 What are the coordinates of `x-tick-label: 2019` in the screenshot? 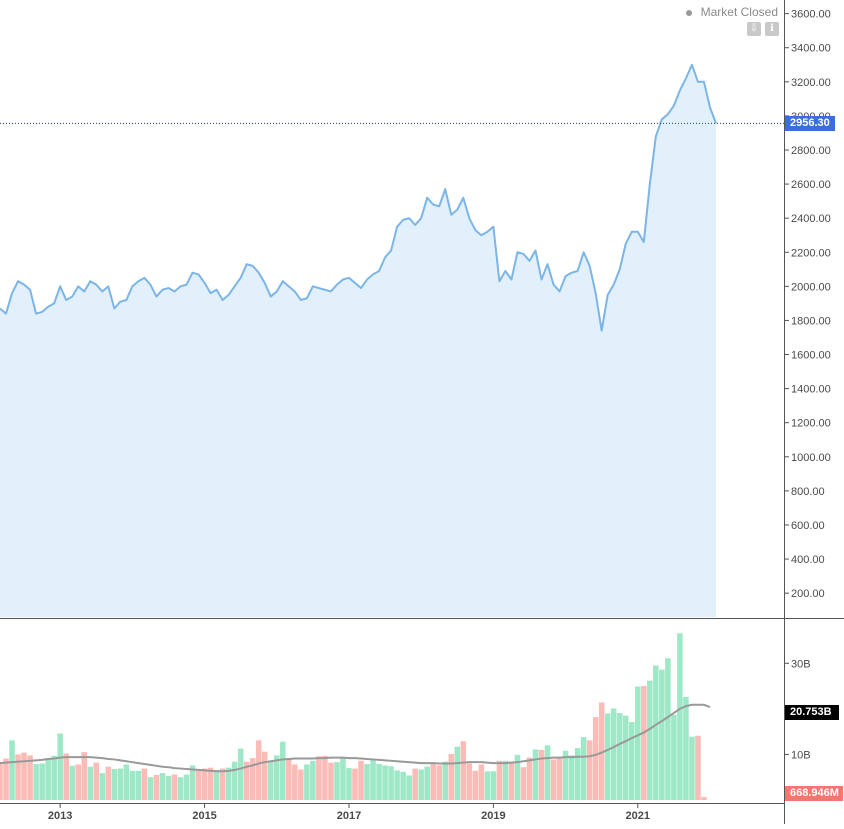 It's located at (493, 816).